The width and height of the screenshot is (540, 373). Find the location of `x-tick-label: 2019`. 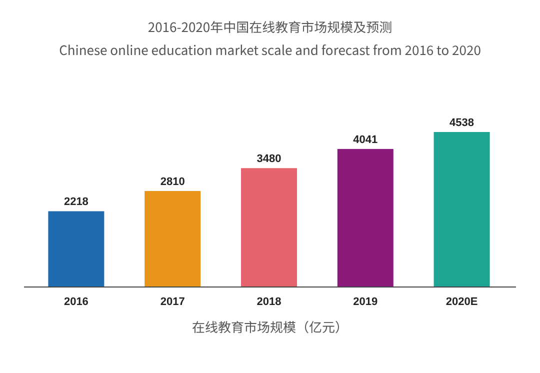

x-tick-label: 2019 is located at coordinates (365, 302).